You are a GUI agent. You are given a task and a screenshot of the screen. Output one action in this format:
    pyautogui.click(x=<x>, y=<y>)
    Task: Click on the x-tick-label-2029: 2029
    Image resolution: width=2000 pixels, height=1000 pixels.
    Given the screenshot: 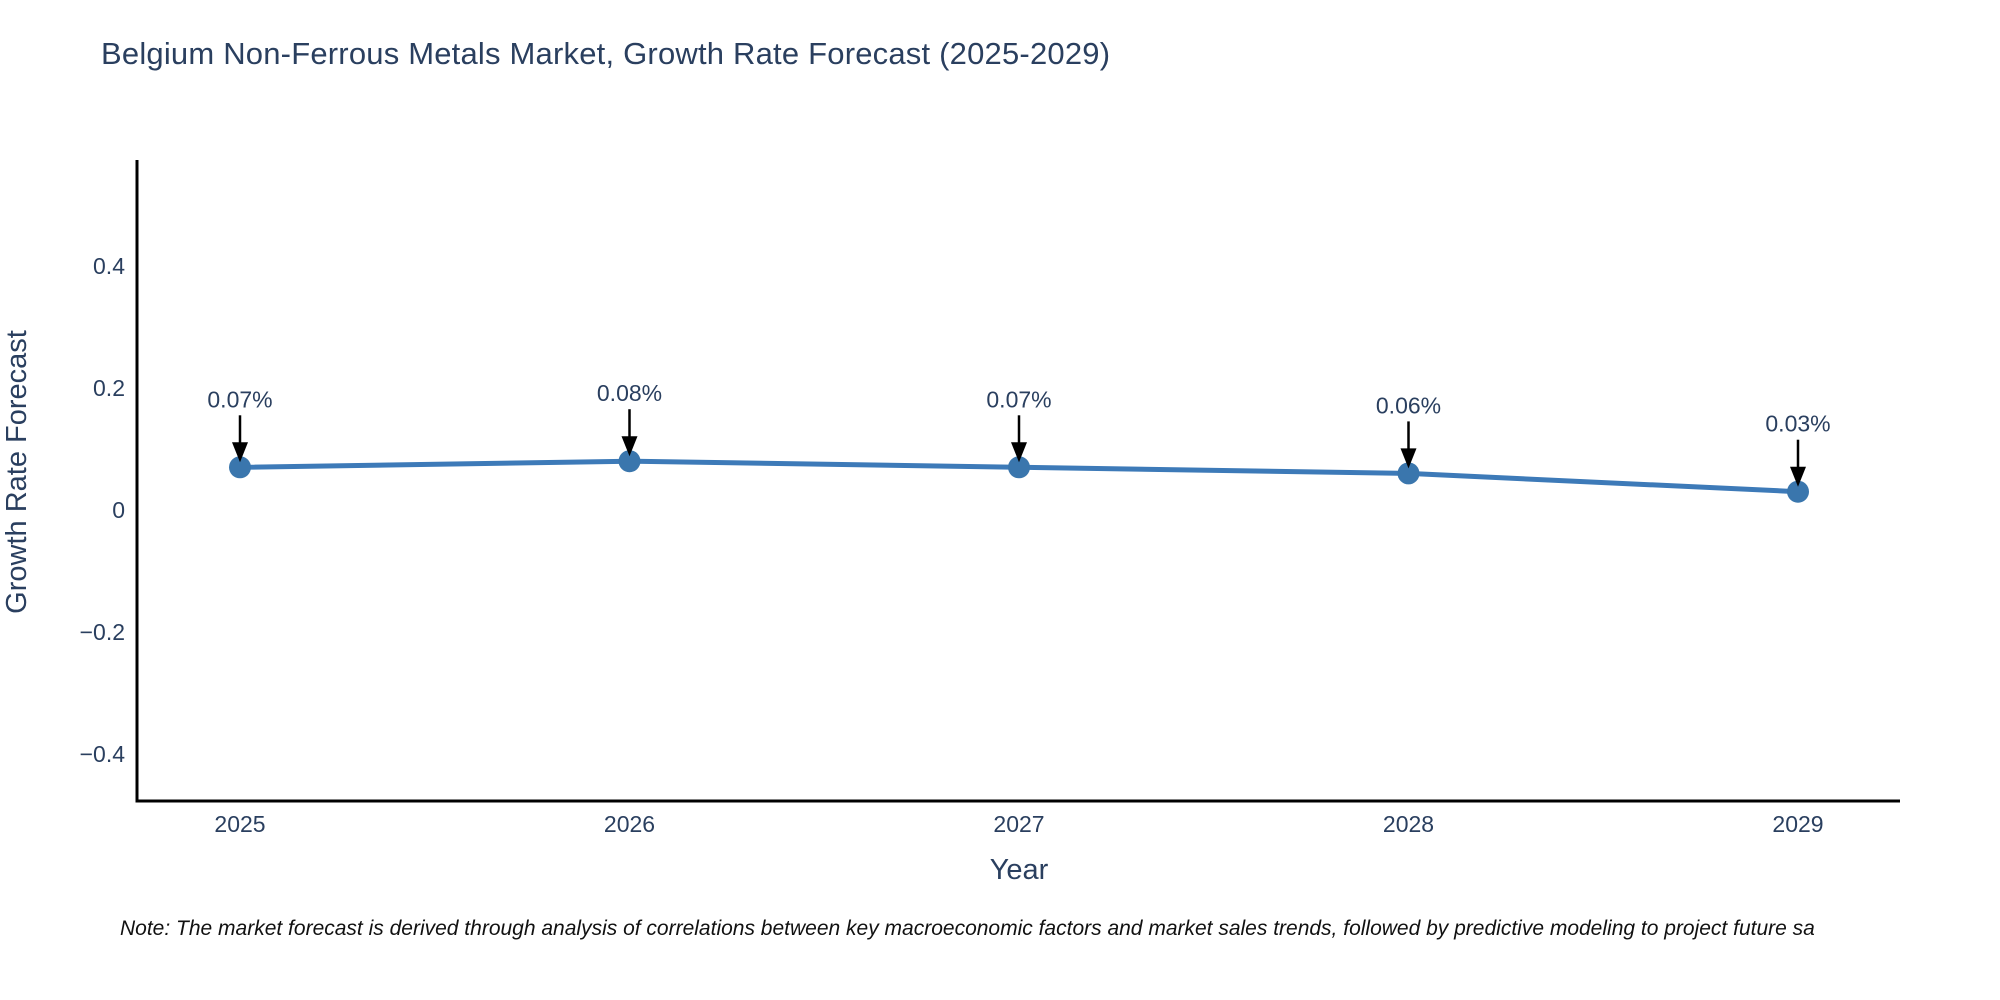 What is the action you would take?
    pyautogui.click(x=1797, y=824)
    